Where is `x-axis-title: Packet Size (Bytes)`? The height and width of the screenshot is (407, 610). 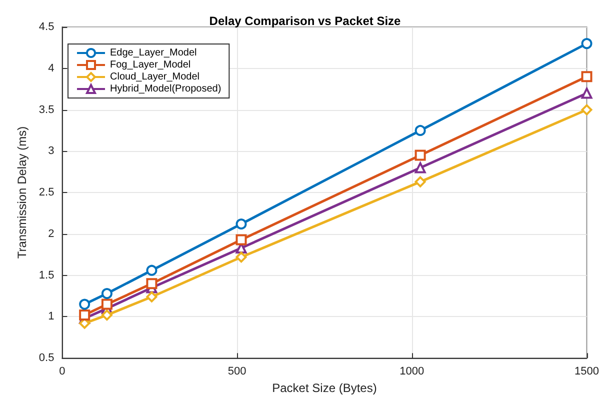 x-axis-title: Packet Size (Bytes) is located at coordinates (324, 388).